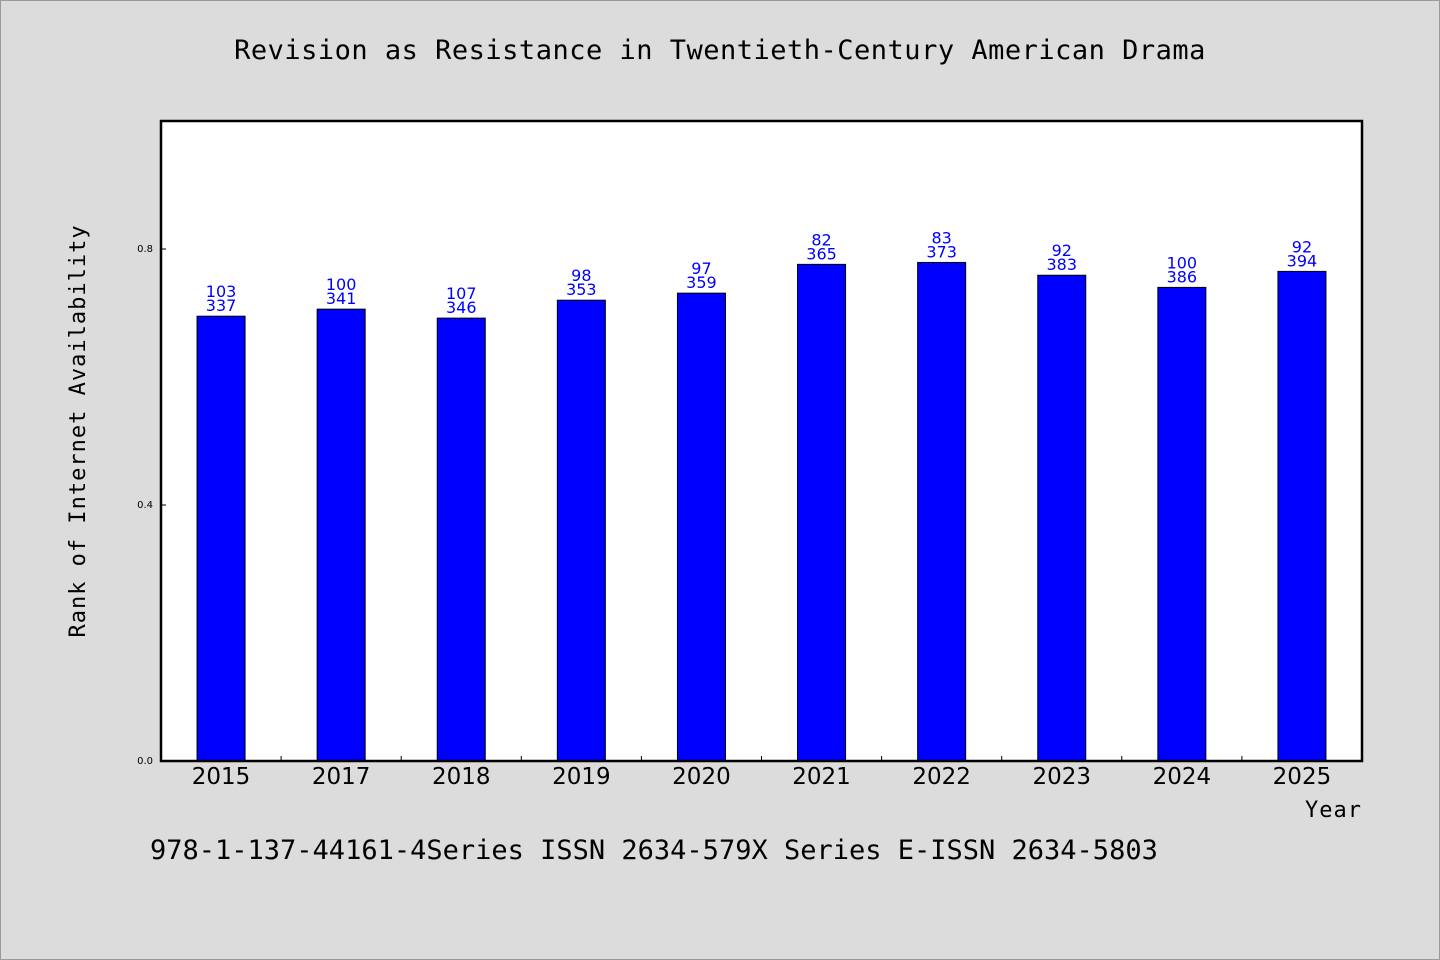 This screenshot has height=960, width=1440. What do you see at coordinates (1182, 524) in the screenshot?
I see `bar-2024` at bounding box center [1182, 524].